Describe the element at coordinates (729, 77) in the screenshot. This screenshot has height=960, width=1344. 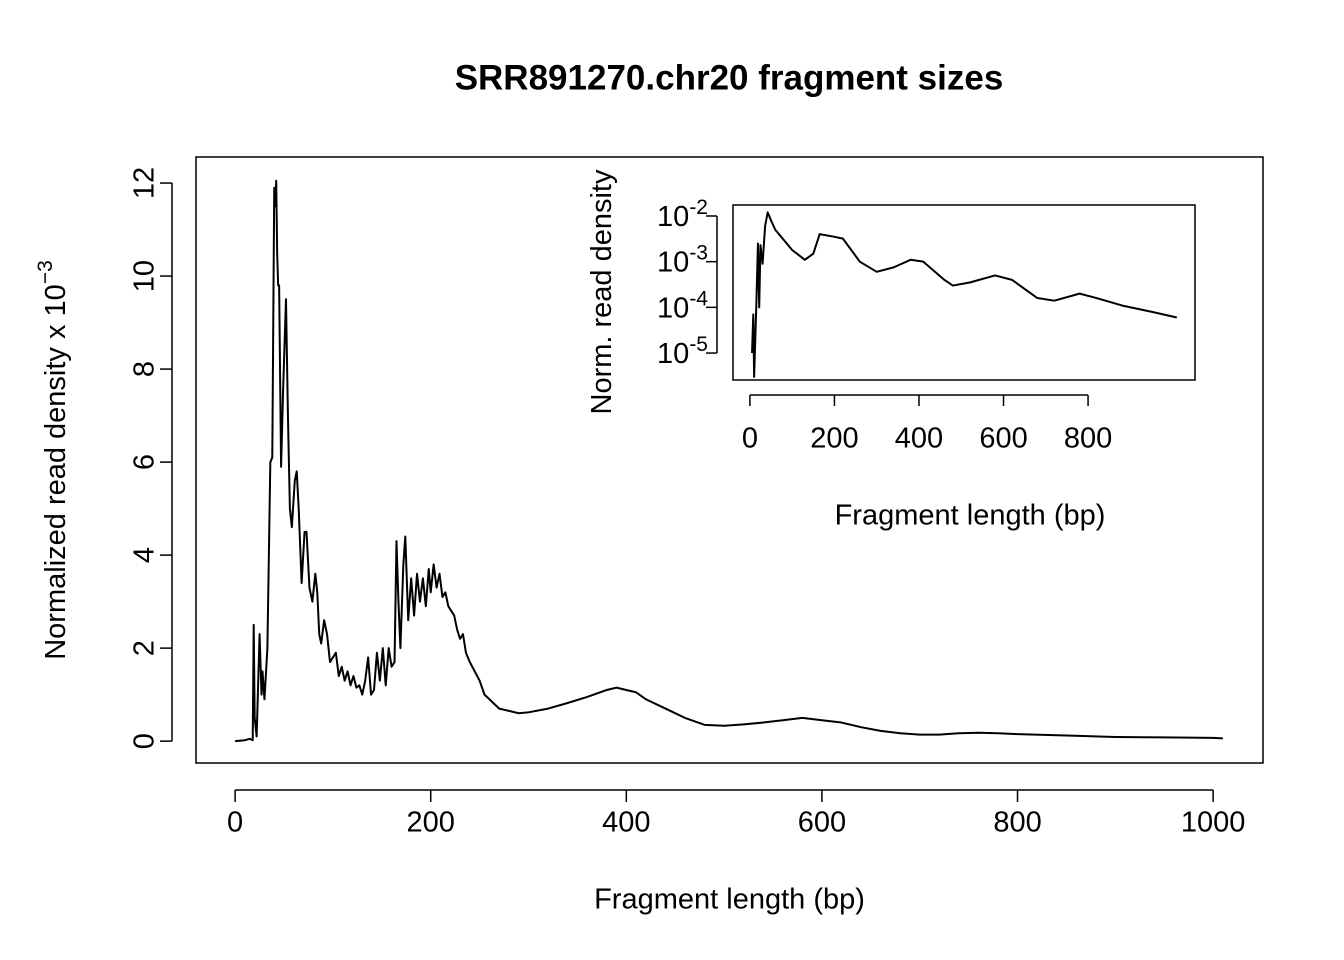
I see `chart-title: SRR891270.chr20 fragment sizes` at that location.